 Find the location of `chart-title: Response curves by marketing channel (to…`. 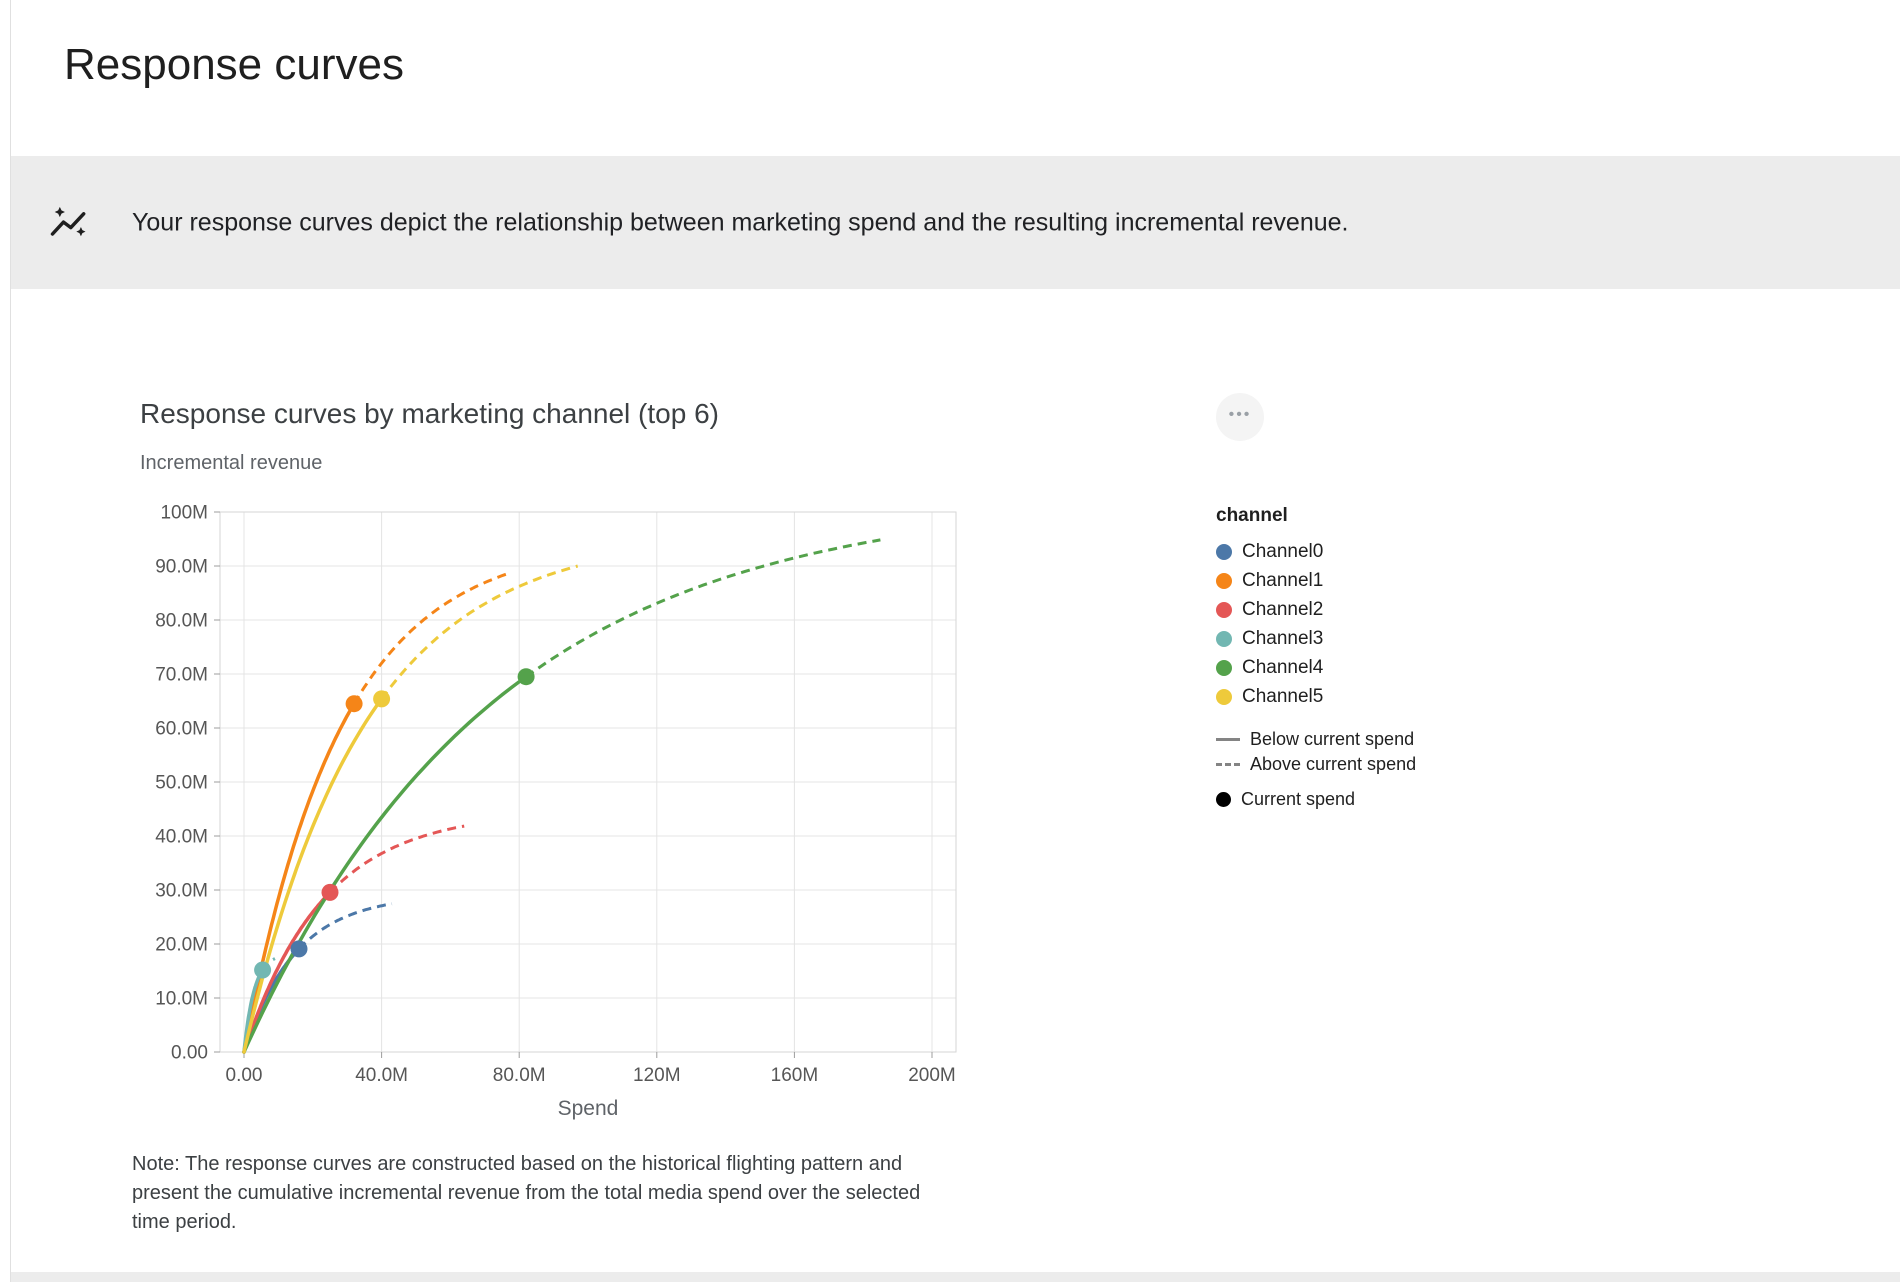

chart-title: Response curves by marketing channel (to… is located at coordinates (429, 413).